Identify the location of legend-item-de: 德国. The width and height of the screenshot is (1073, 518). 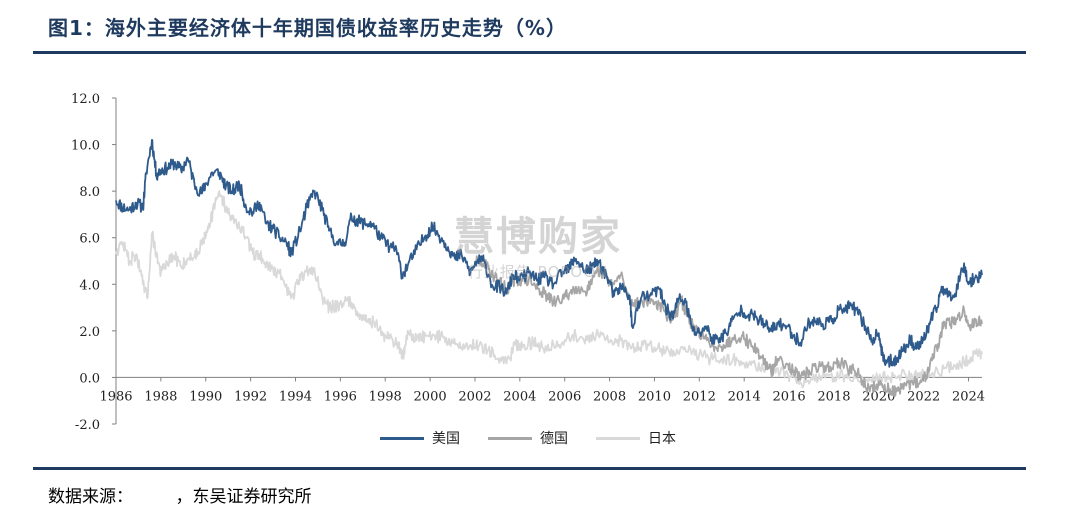
(528, 438).